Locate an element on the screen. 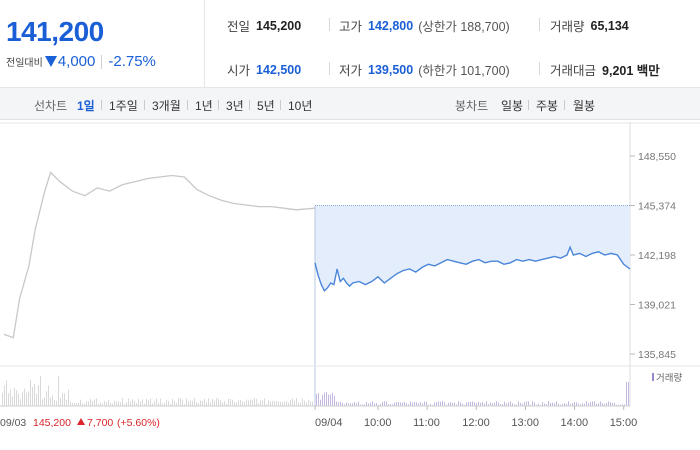  candle-weekly: 주봉 is located at coordinates (547, 106).